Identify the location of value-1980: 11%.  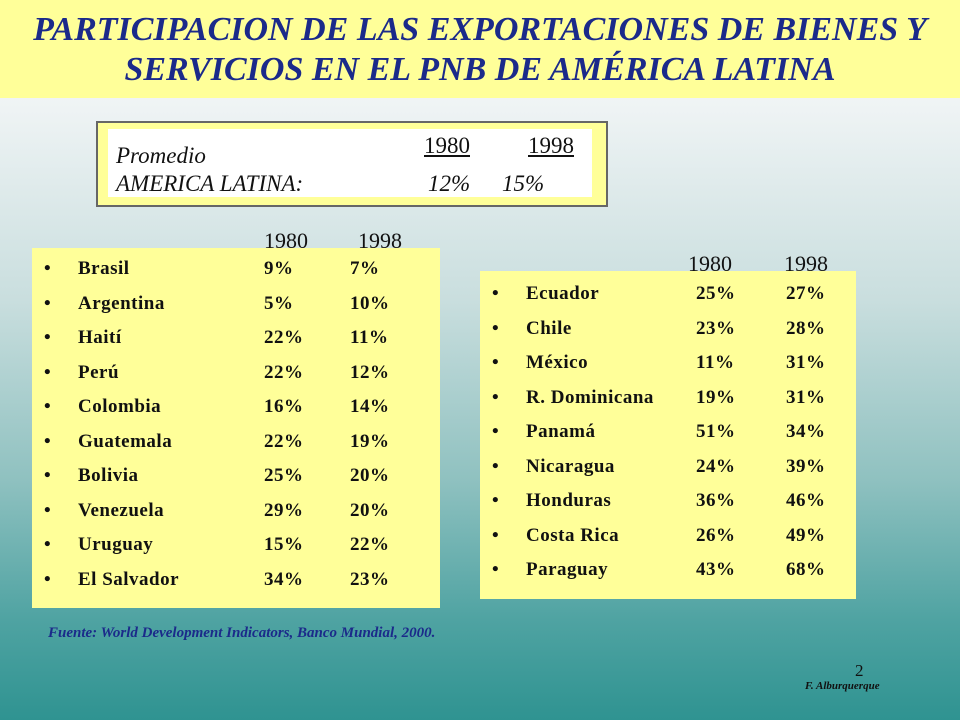
(715, 362).